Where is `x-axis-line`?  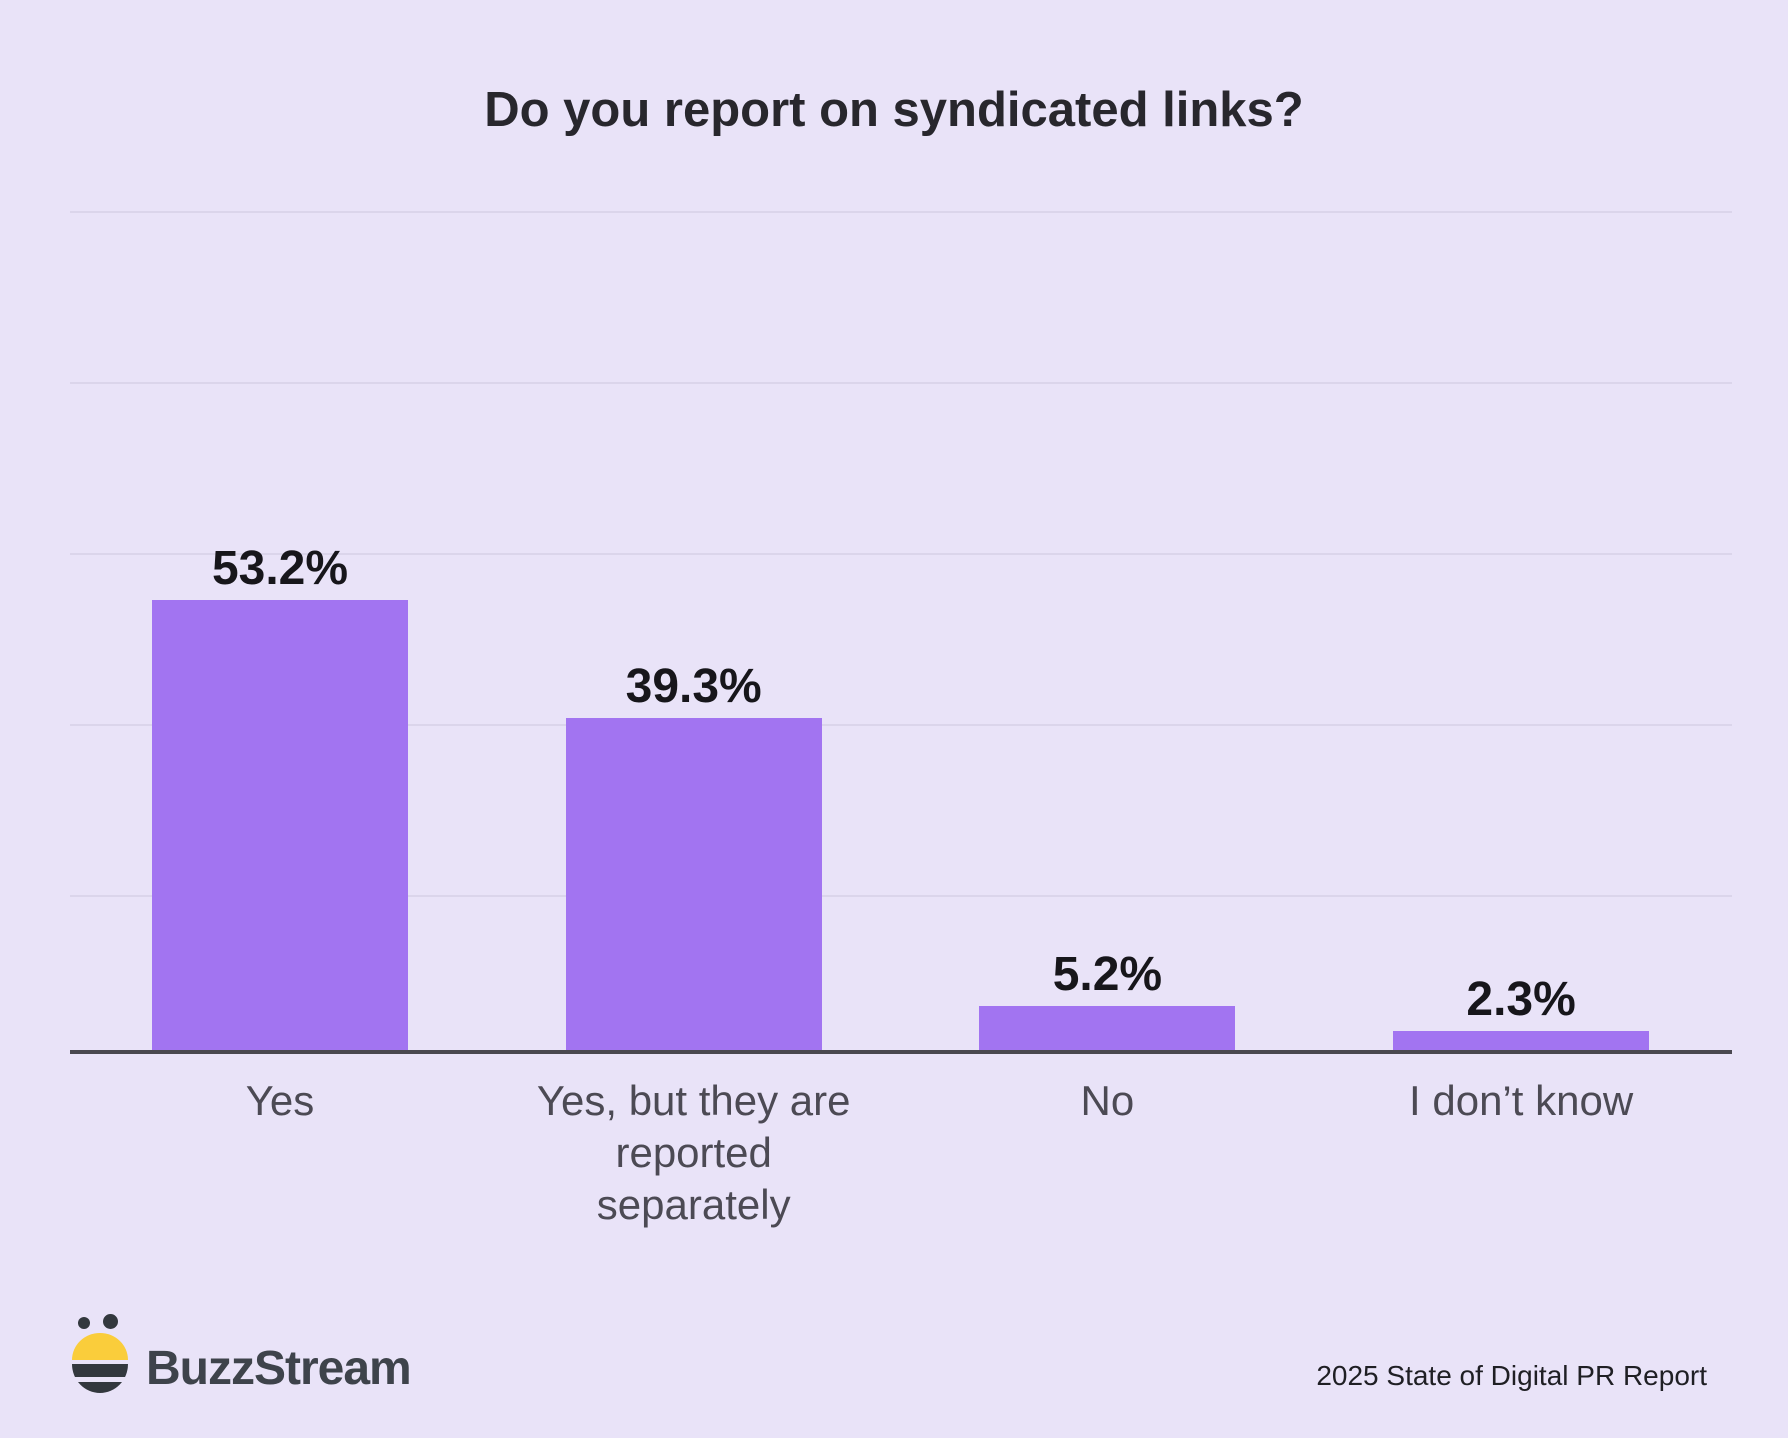 x-axis-line is located at coordinates (901, 1052).